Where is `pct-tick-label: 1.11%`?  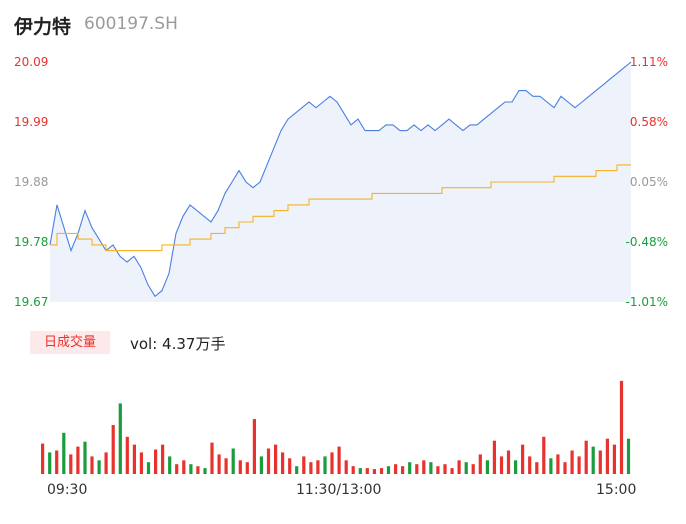
pct-tick-label: 1.11% is located at coordinates (648, 62).